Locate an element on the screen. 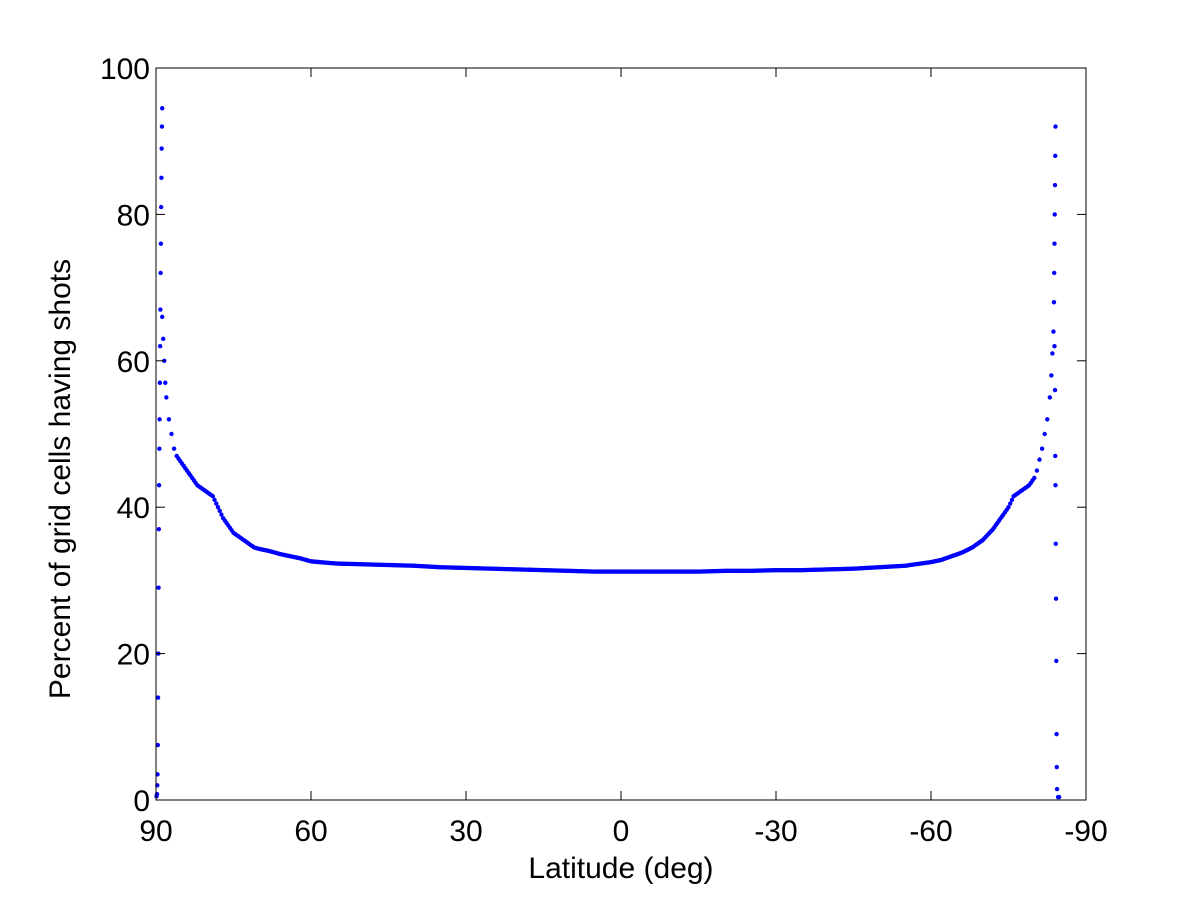 The width and height of the screenshot is (1200, 900). y-tick-label: 20 is located at coordinates (133, 655).